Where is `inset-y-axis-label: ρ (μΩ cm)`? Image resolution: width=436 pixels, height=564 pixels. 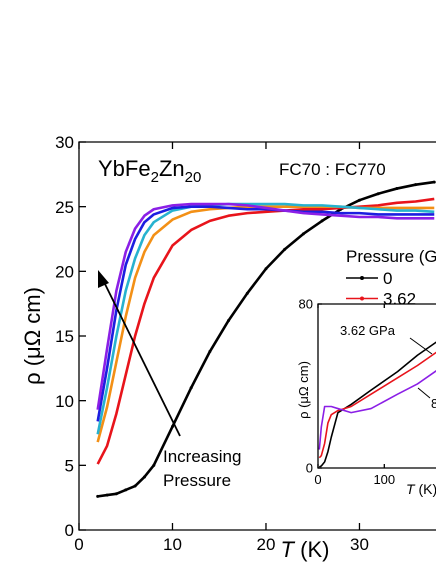
inset-y-axis-label: ρ (μΩ cm) is located at coordinates (303, 390).